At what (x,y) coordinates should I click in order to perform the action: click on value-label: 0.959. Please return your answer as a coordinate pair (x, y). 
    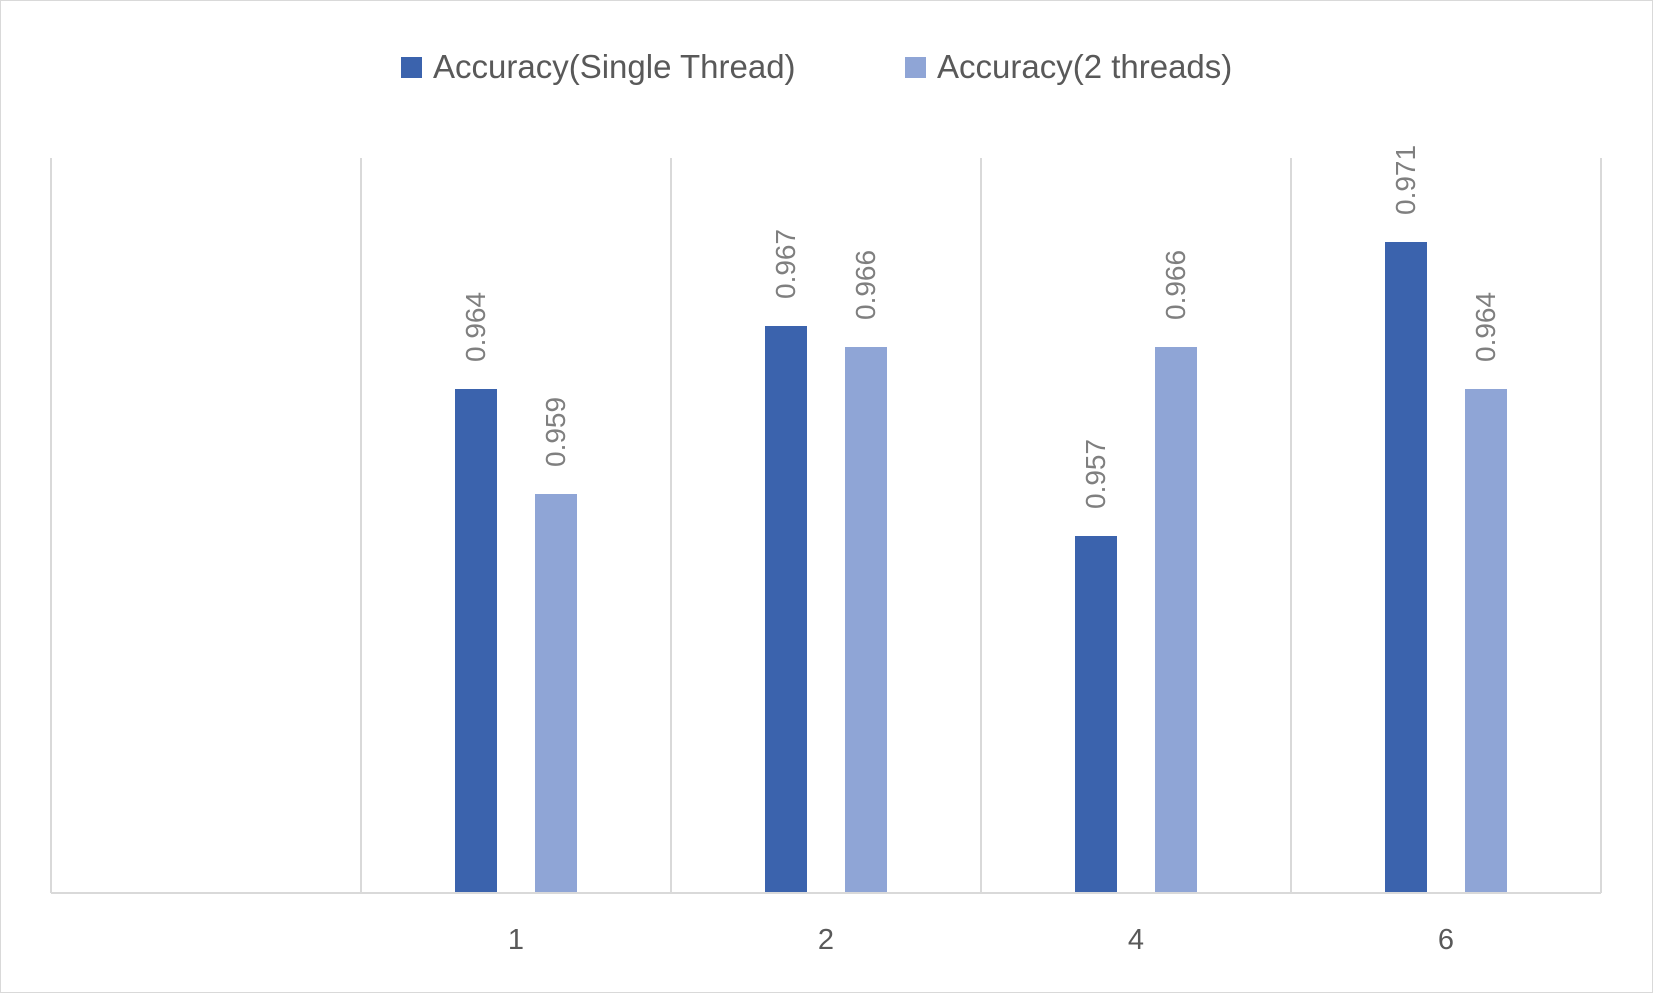
    Looking at the image, I should click on (555, 432).